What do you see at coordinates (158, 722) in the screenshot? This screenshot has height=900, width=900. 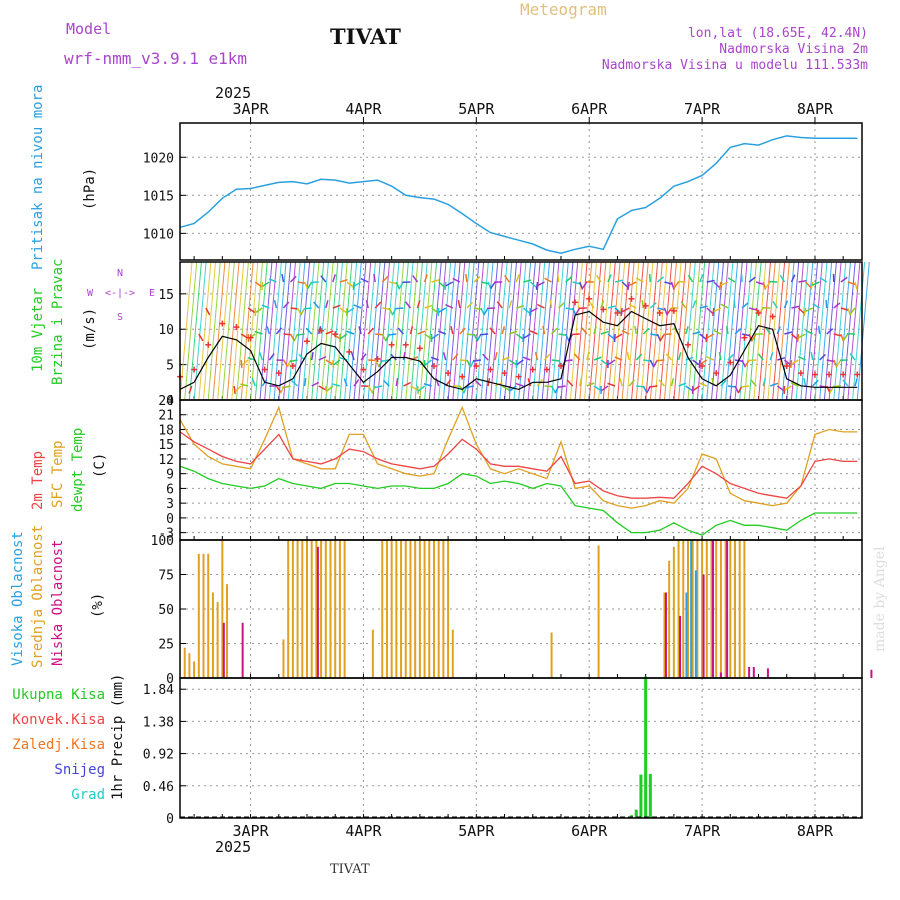 I see `ytick-label: 1.38` at bounding box center [158, 722].